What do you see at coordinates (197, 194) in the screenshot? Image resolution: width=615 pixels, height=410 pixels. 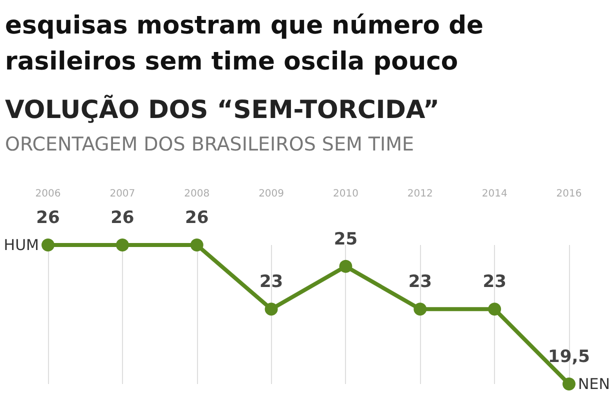 I see `x-tick-label: 2008` at bounding box center [197, 194].